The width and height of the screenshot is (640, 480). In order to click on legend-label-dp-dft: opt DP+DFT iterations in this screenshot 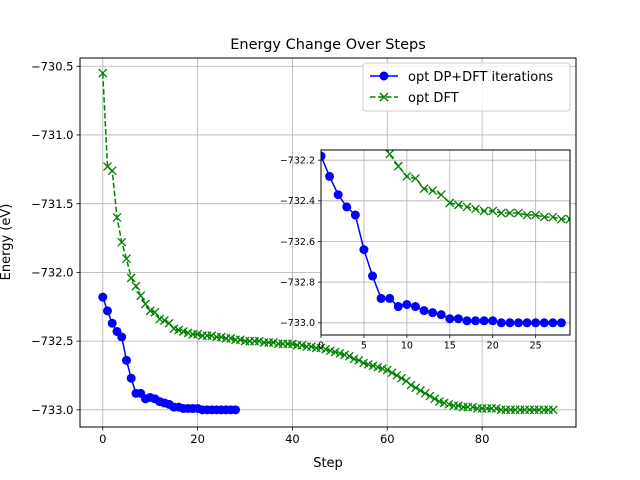, I will do `click(480, 77)`.